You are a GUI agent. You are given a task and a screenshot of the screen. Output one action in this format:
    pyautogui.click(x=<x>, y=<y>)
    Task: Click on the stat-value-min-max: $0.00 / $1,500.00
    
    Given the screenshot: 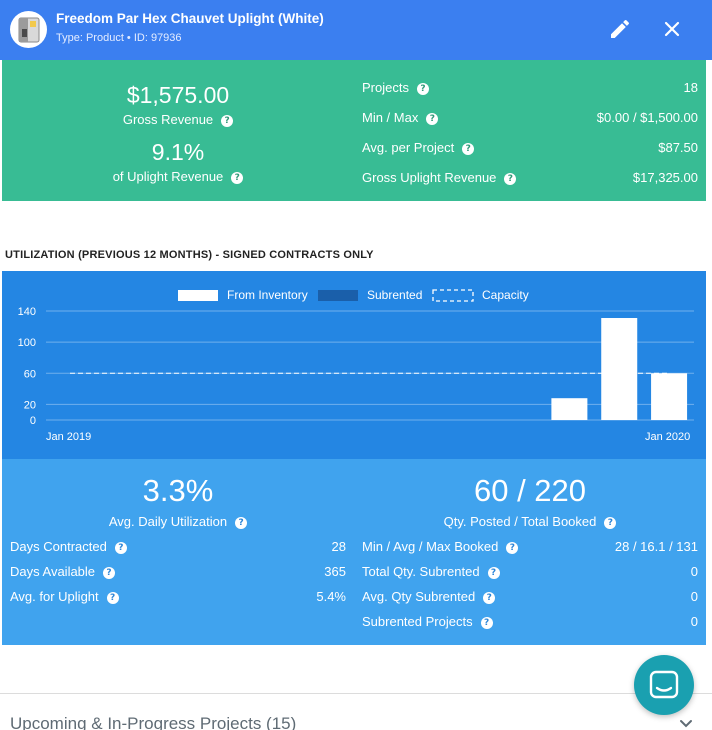 What is the action you would take?
    pyautogui.click(x=647, y=117)
    